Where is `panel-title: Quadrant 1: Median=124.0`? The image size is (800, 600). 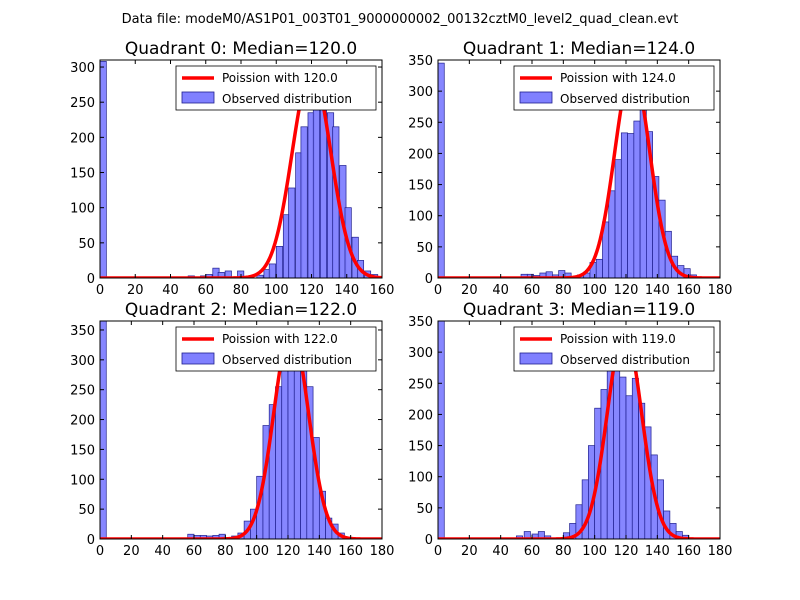
panel-title: Quadrant 1: Median=124.0 is located at coordinates (579, 49).